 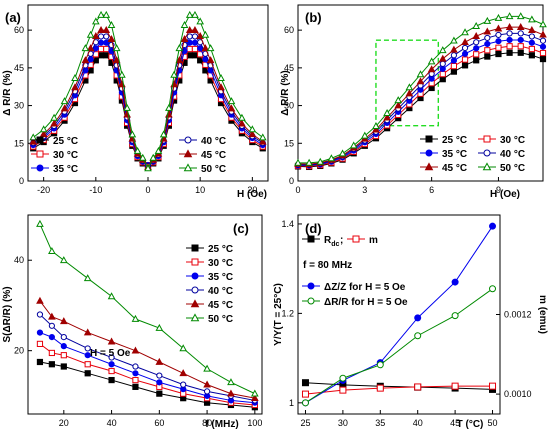 What do you see at coordinates (518, 394) in the screenshot?
I see `y2-tick-label: 0.0010` at bounding box center [518, 394].